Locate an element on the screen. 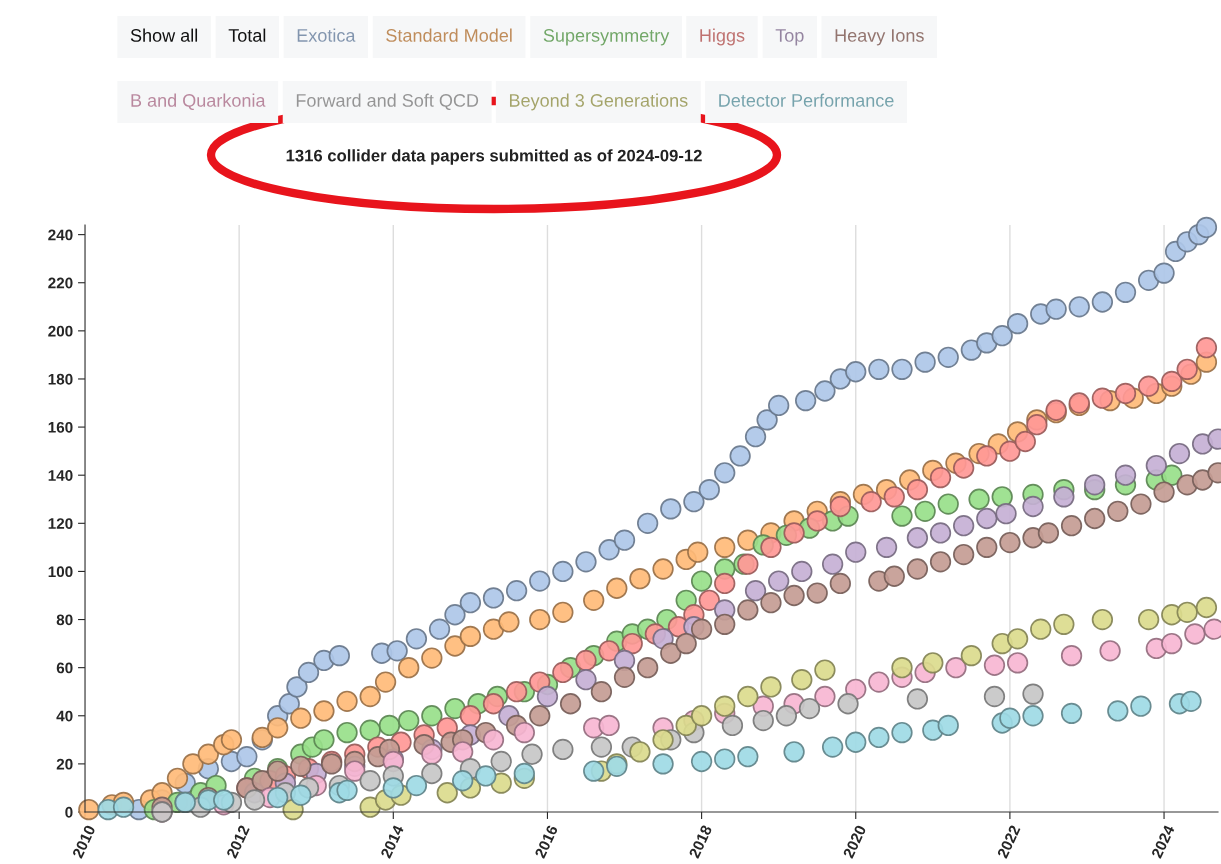 The width and height of the screenshot is (1221, 864). text: Show all is located at coordinates (164, 35).